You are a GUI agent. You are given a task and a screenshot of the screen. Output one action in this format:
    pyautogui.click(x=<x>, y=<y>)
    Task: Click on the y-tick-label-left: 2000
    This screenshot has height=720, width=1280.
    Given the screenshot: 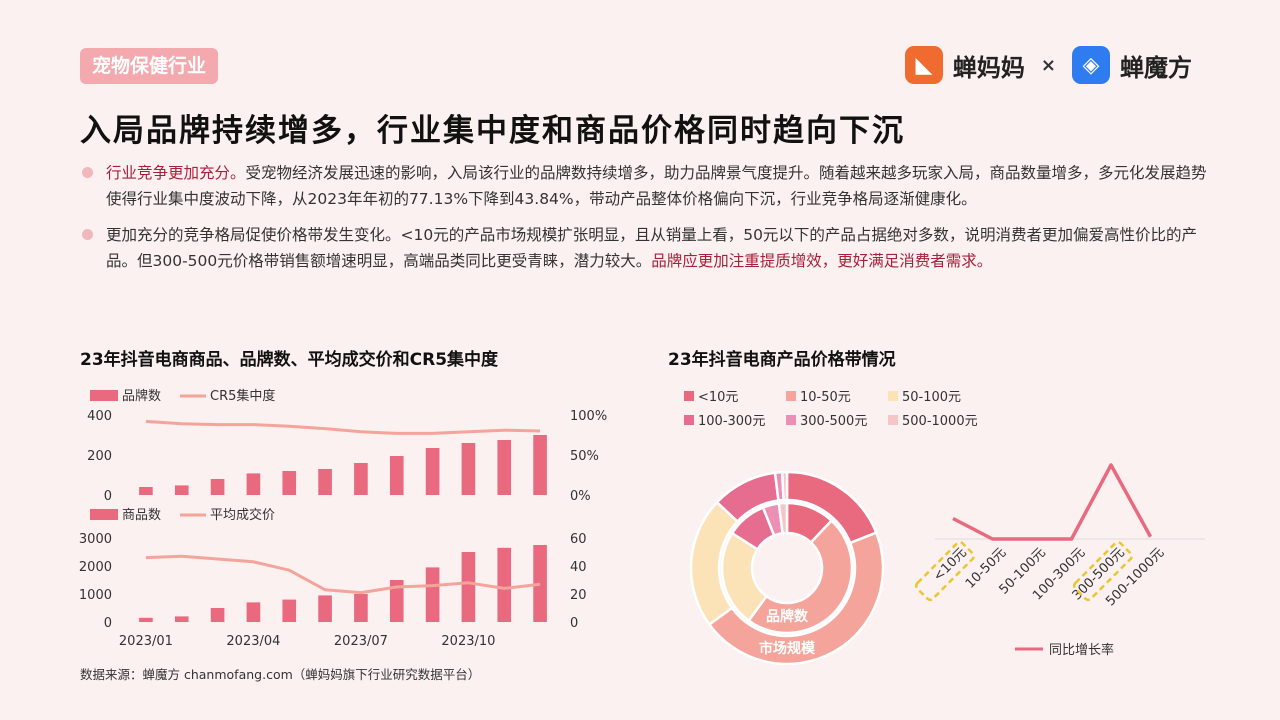 What is the action you would take?
    pyautogui.click(x=95, y=567)
    